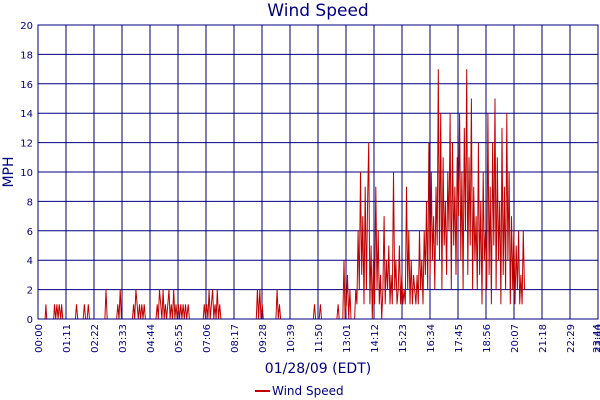 The height and width of the screenshot is (400, 600). I want to click on y-axis-label: MPH, so click(9, 171).